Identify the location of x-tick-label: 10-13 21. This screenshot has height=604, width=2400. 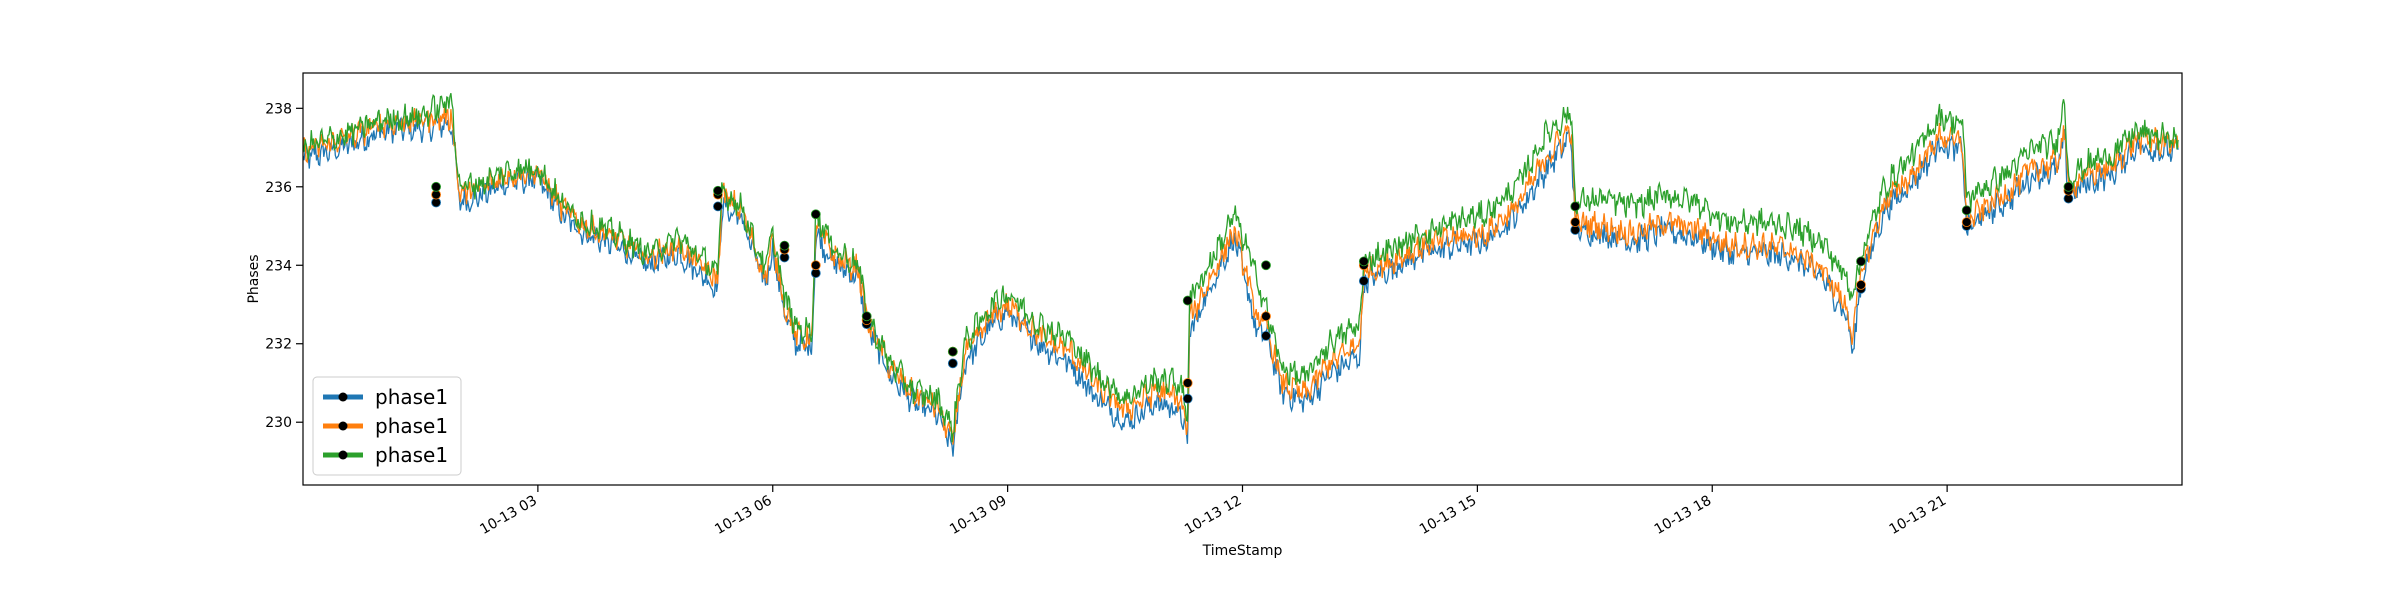
(1918, 515).